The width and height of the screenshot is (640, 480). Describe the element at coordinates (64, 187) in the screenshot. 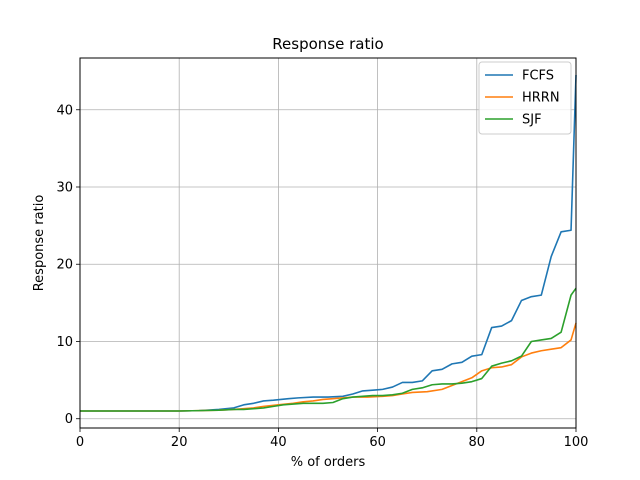

I see `y-tick-label: 30` at that location.